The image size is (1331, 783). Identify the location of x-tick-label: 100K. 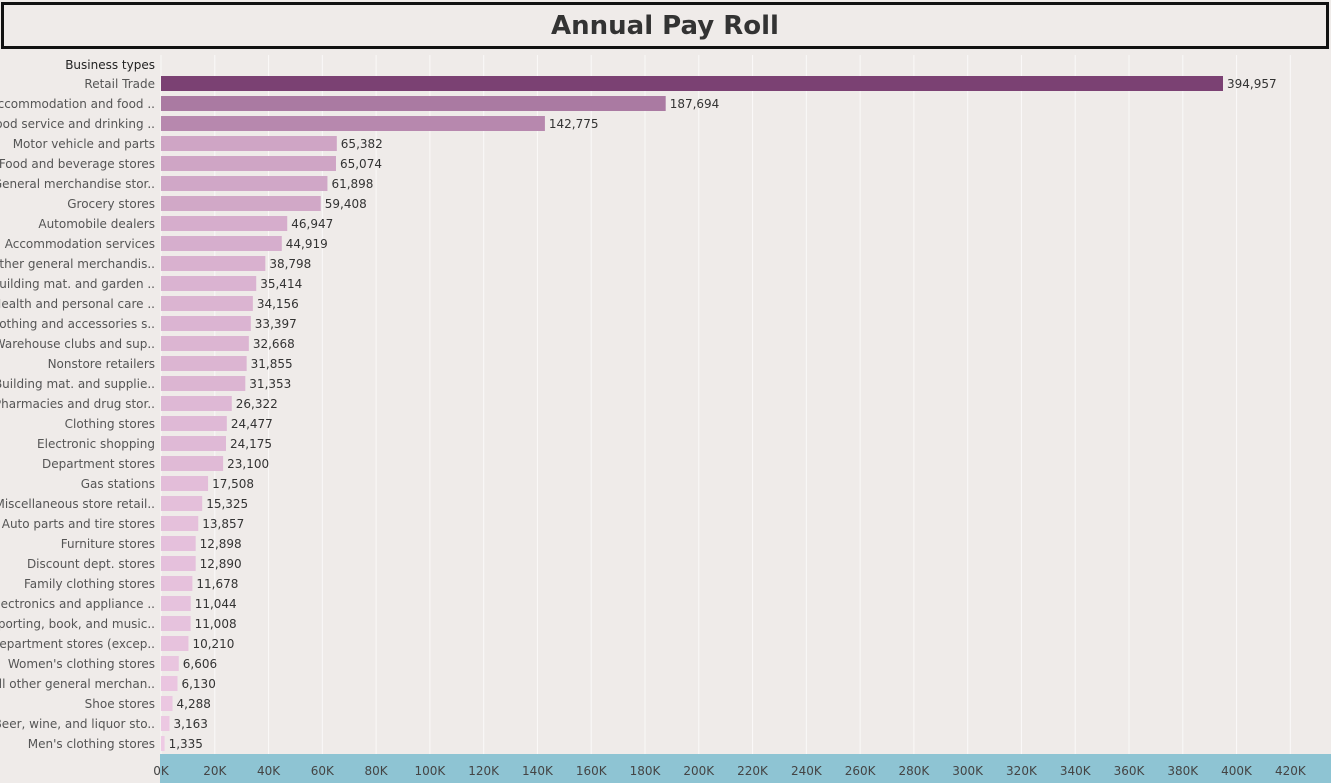
(430, 771).